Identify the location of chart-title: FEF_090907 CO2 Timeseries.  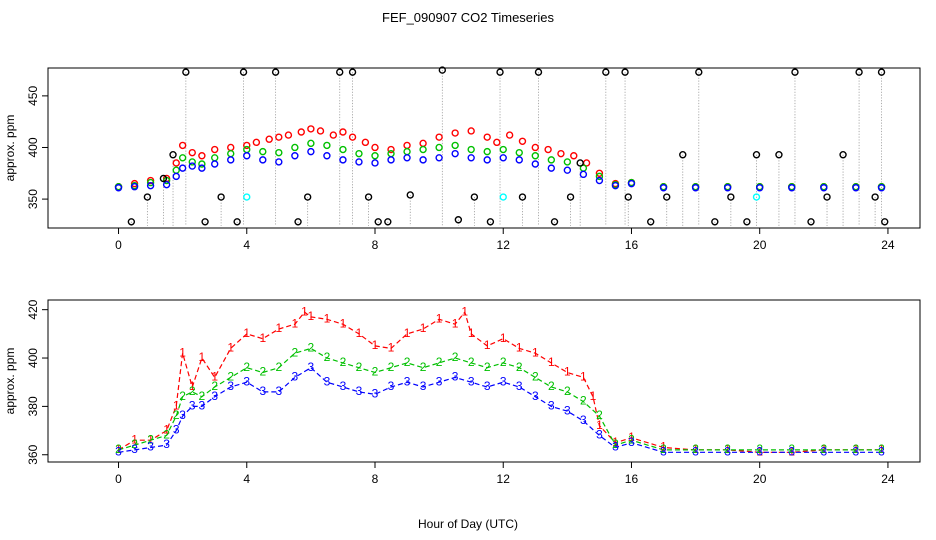
(468, 17).